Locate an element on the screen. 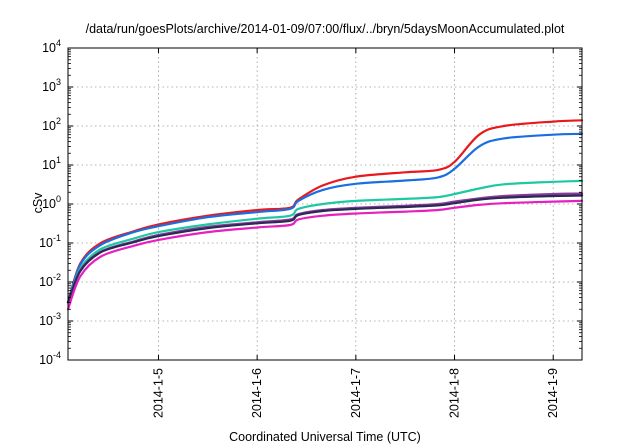 This screenshot has width=640, height=448. x-tick-label: 2014-1-5 is located at coordinates (158, 393).